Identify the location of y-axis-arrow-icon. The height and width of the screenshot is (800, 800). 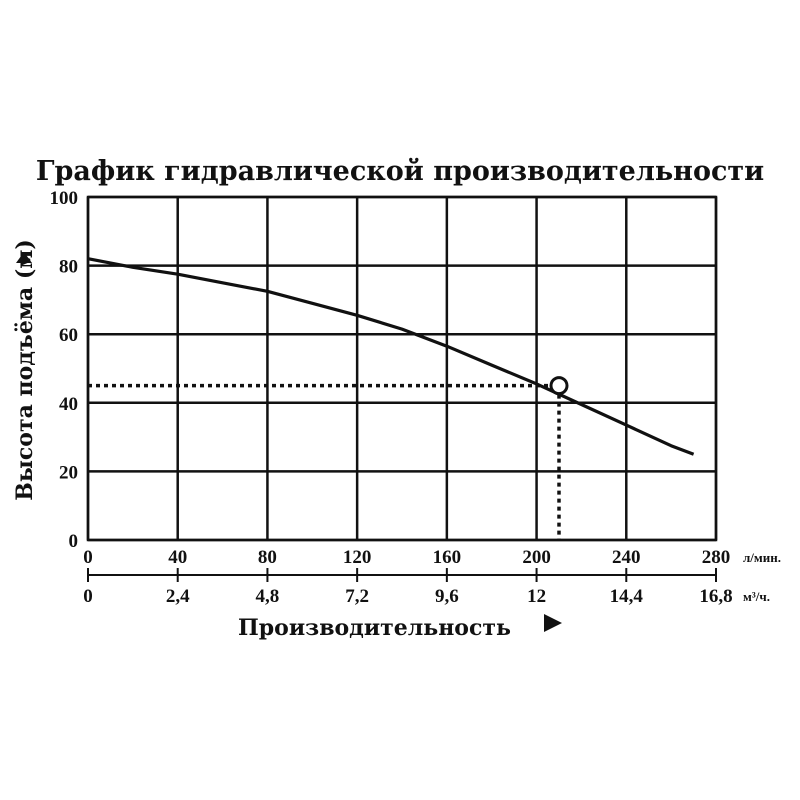
(24, 257).